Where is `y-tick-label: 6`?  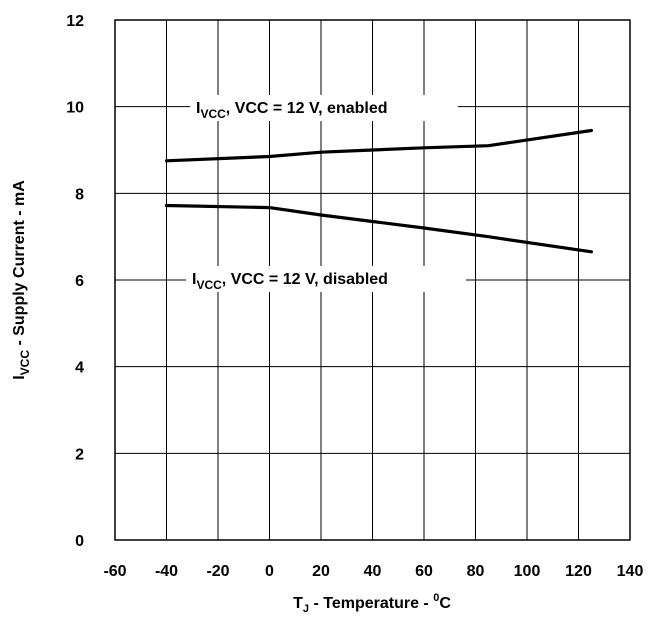 y-tick-label: 6 is located at coordinates (79, 281).